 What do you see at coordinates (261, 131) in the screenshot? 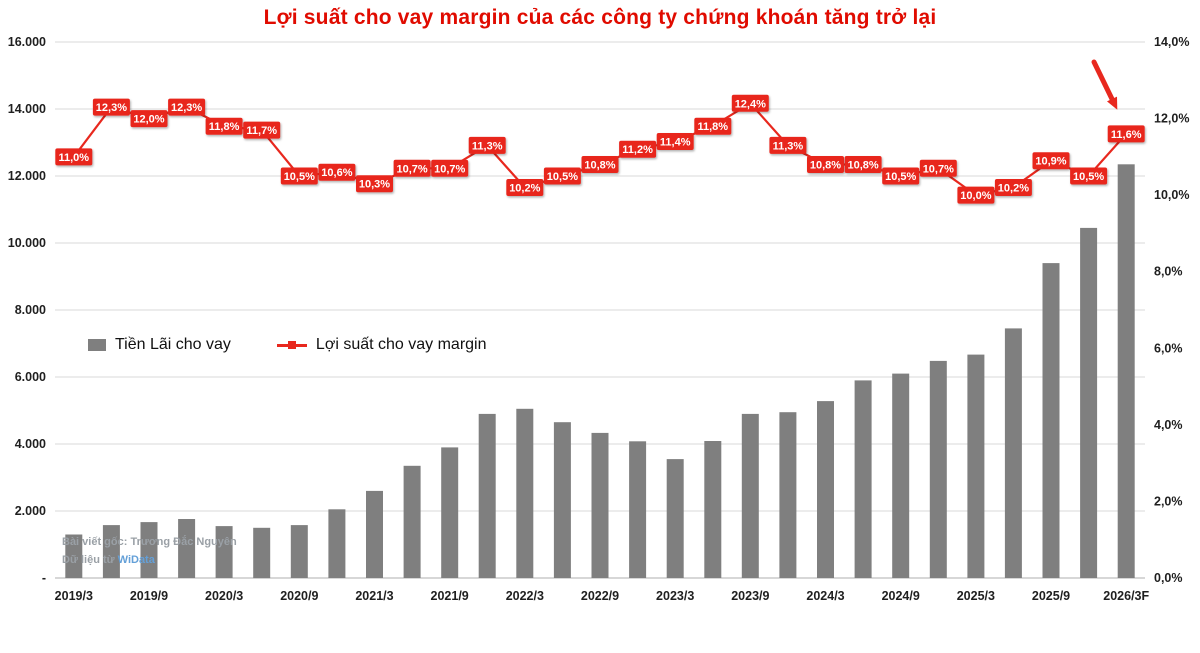
I see `data-label-text: 11,7%` at bounding box center [261, 131].